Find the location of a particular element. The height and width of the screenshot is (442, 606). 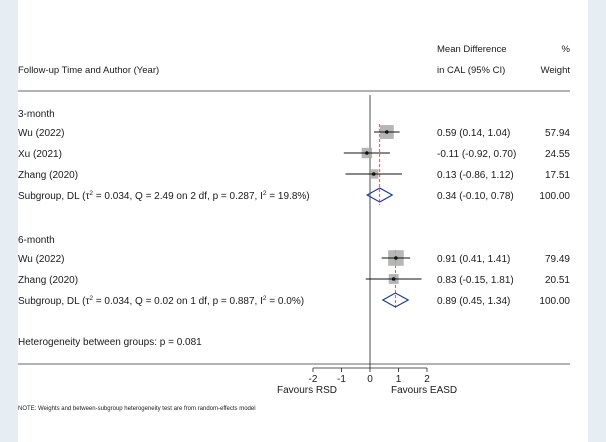

study-weight-text: 20.51 is located at coordinates (557, 280).